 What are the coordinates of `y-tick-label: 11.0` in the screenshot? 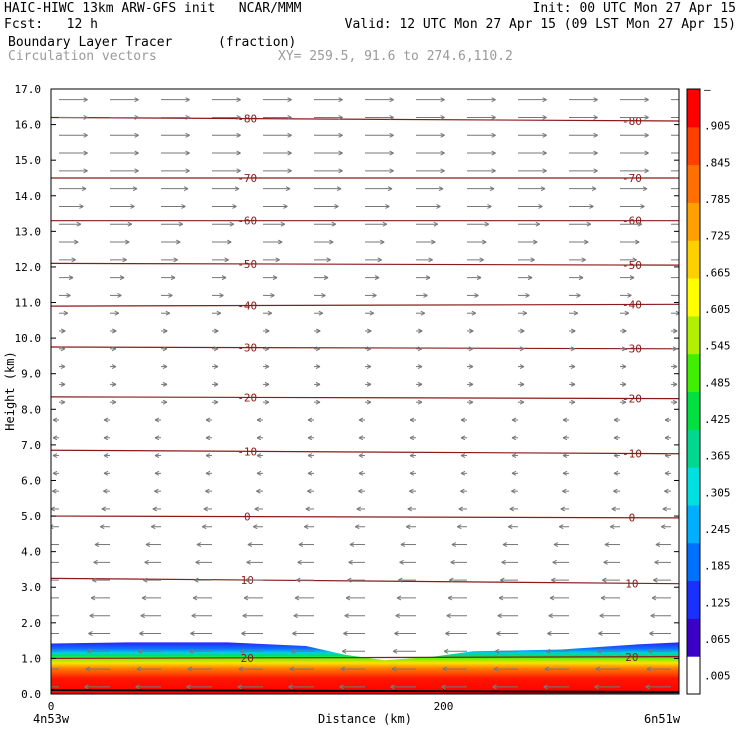 It's located at (28, 303).